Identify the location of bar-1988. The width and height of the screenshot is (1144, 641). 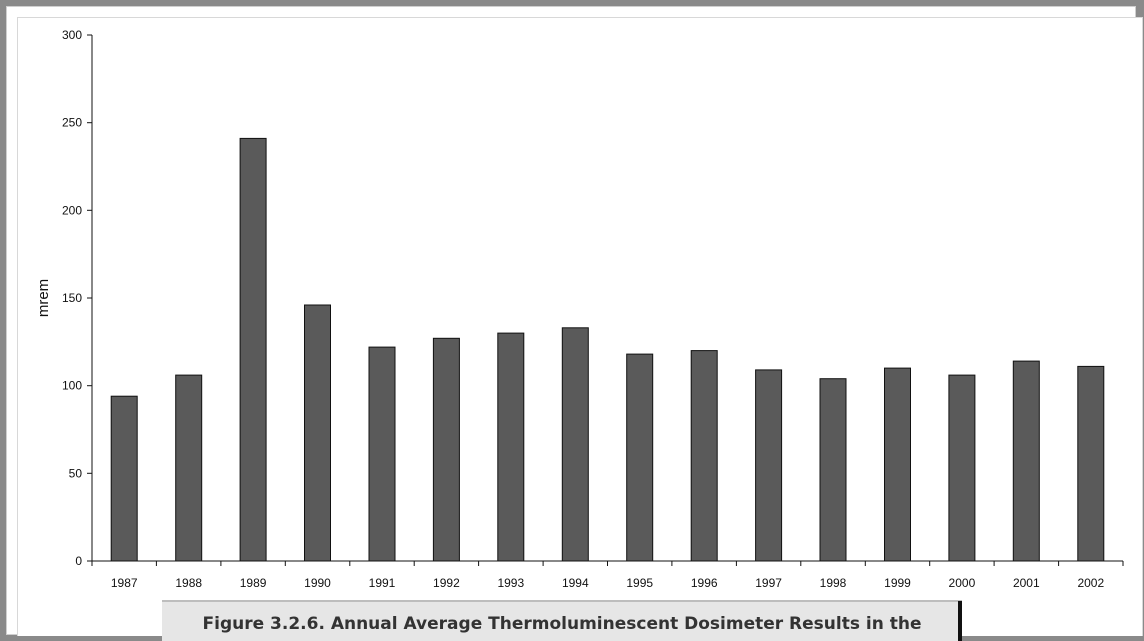
(189, 468).